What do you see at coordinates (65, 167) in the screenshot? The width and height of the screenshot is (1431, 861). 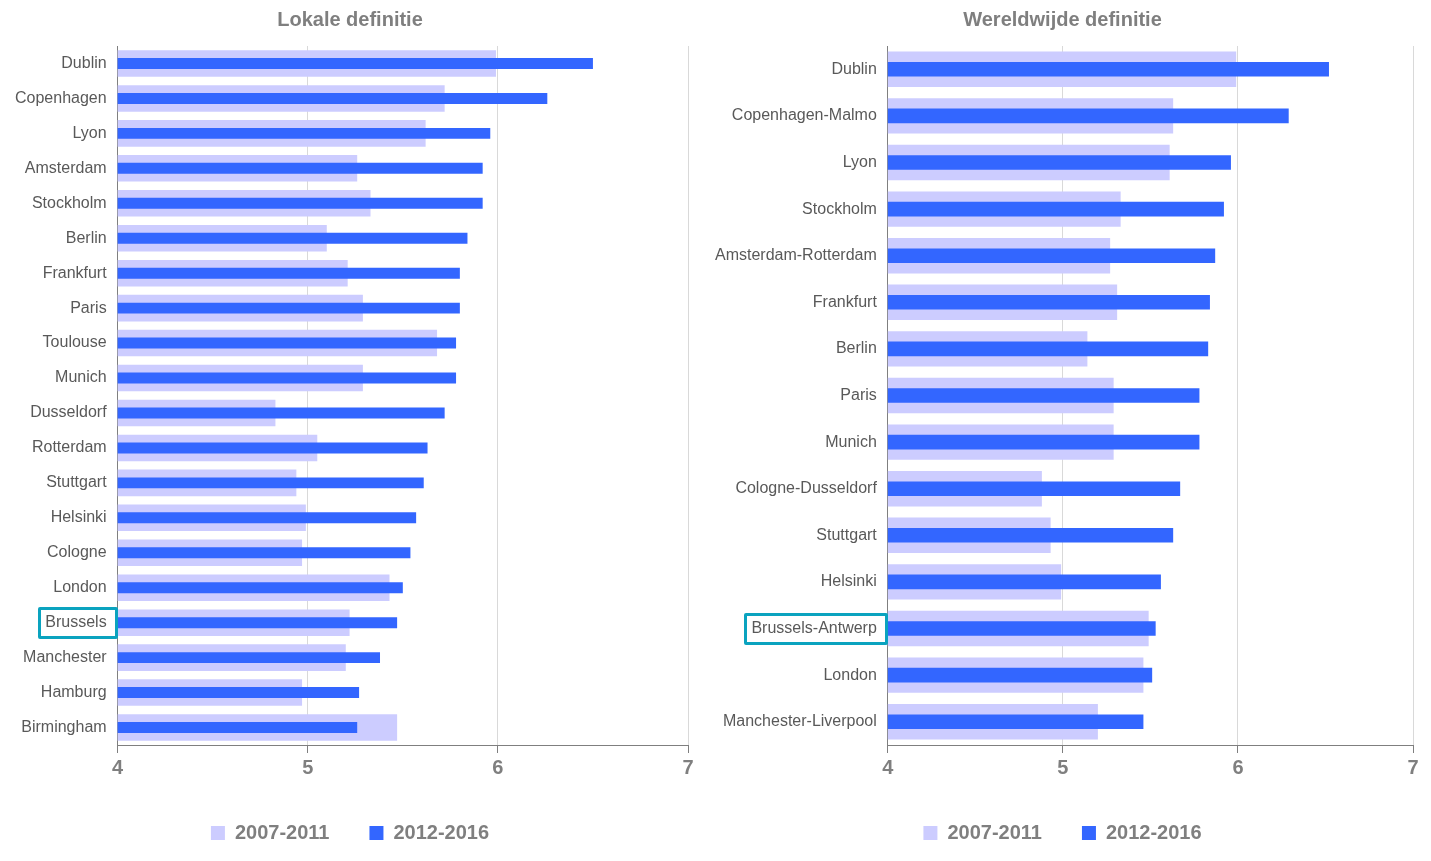 I see `y-tick-label: Amsterdam` at bounding box center [65, 167].